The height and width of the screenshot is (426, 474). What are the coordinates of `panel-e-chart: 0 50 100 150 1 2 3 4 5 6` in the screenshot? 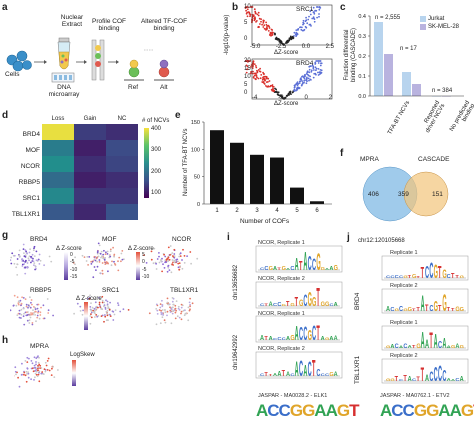 It's located at (261, 167).